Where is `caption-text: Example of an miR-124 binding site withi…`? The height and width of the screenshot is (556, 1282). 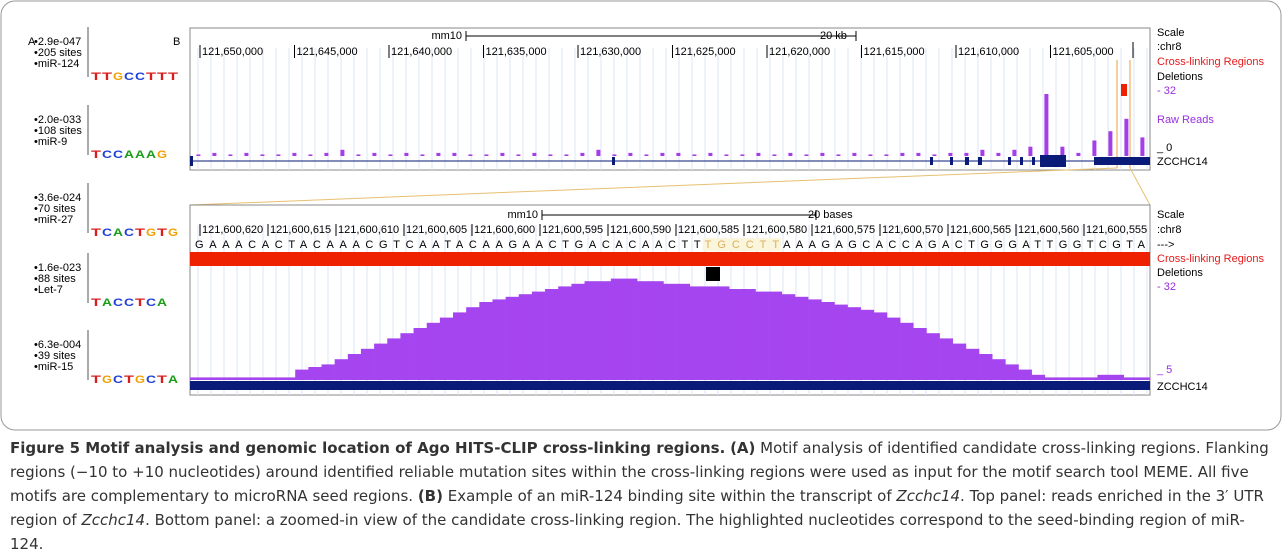 caption-text: Example of an miR-124 binding site withi… is located at coordinates (669, 496).